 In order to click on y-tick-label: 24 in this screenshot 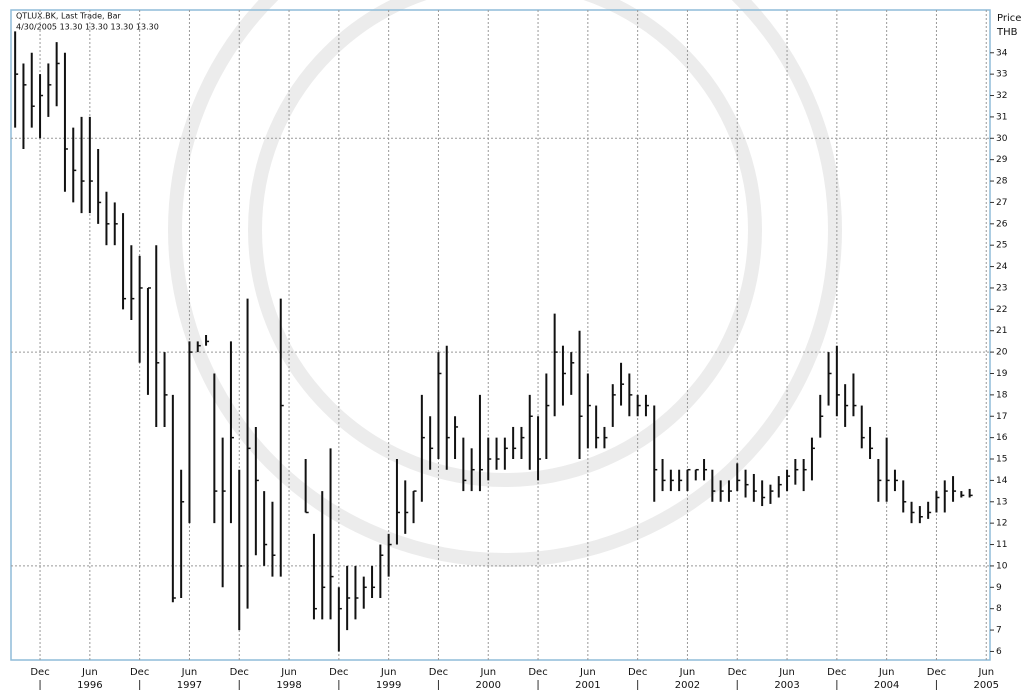, I will do `click(1002, 267)`.